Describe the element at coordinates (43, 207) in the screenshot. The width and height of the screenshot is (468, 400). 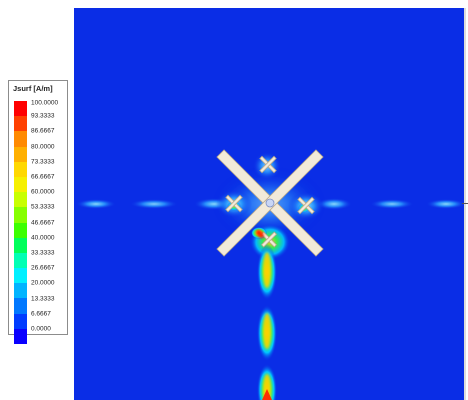
I see `legend-tick-label: 53.3333` at that location.